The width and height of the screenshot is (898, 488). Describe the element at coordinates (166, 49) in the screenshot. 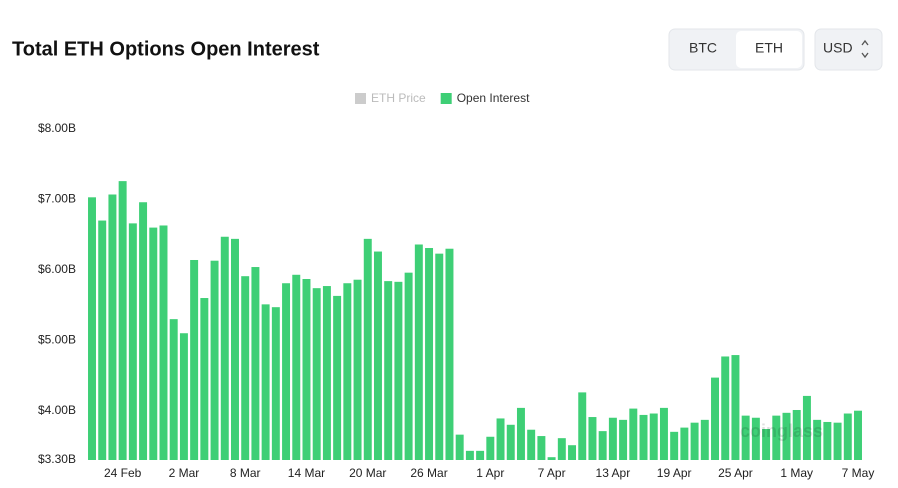

I see `chart-title: Total ETH Options Open Interest` at that location.